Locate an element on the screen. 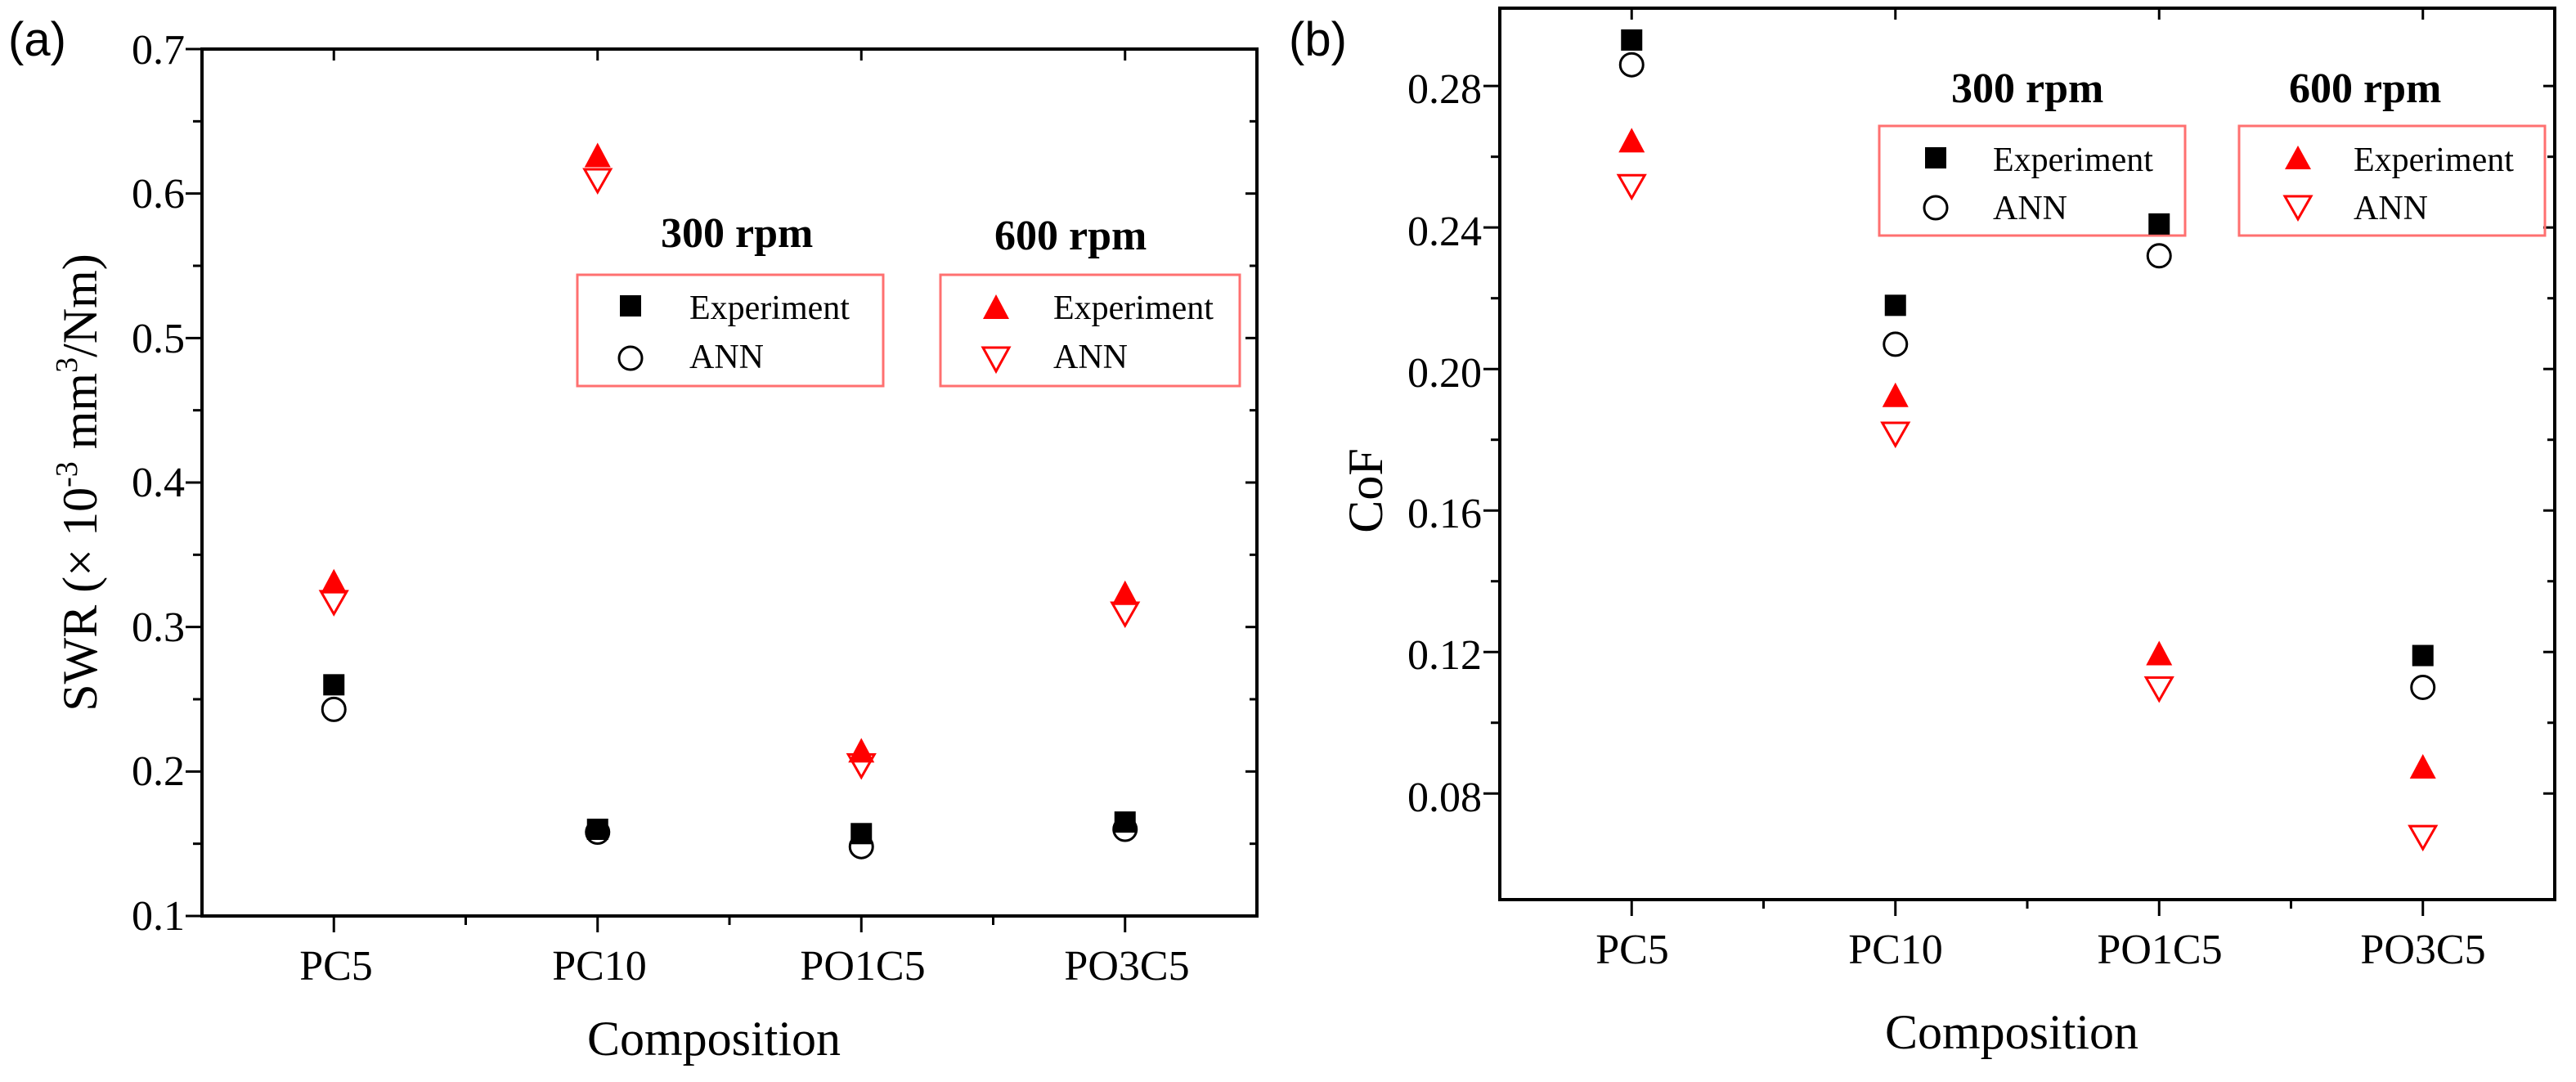 The image size is (2576, 1082). panel-a-ytick-label: 0.4 is located at coordinates (158, 483).